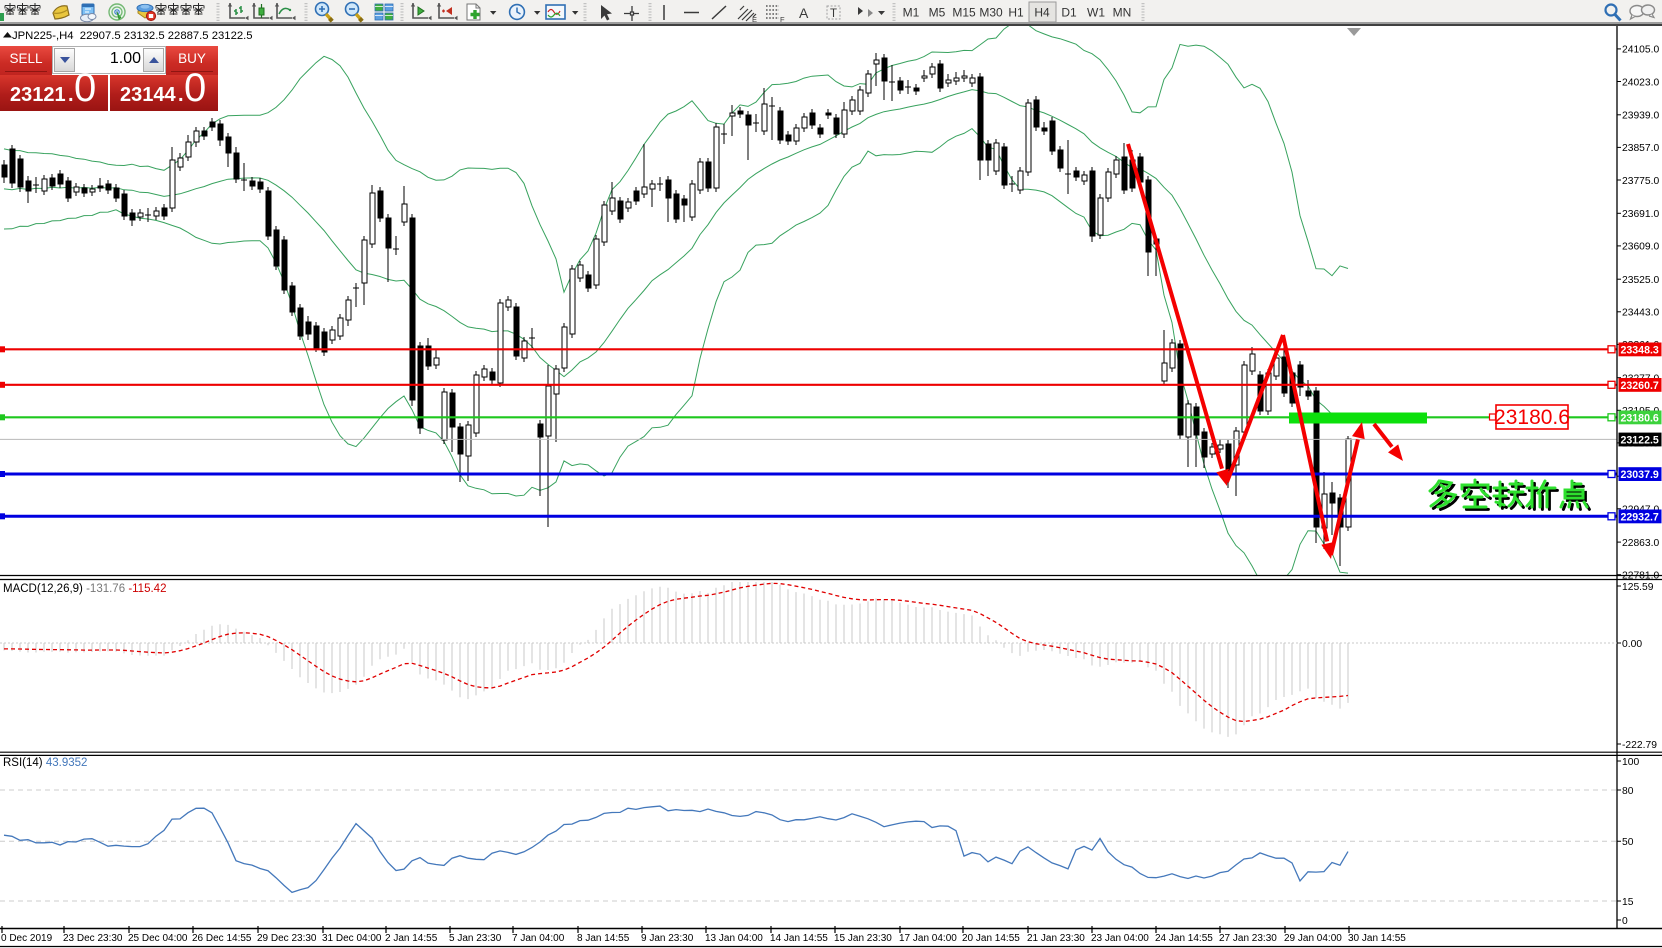  I want to click on svg-text: 80, so click(1628, 791).